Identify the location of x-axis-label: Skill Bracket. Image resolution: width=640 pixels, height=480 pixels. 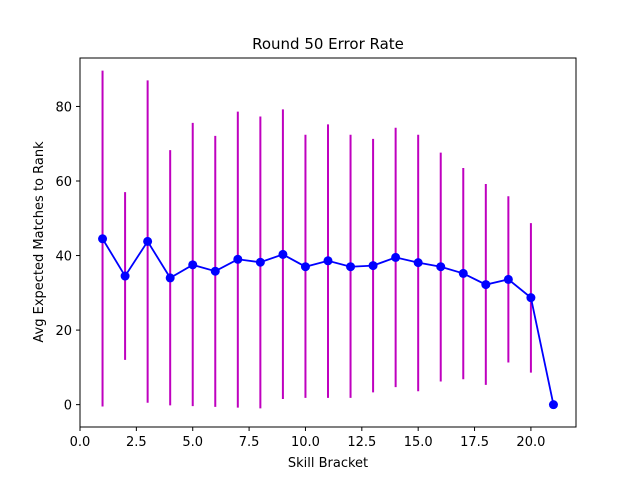
(328, 463).